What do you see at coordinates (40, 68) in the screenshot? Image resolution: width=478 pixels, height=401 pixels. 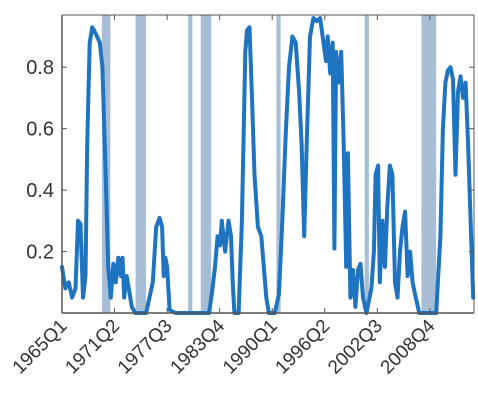 I see `y-tick-label: 0.8` at bounding box center [40, 68].